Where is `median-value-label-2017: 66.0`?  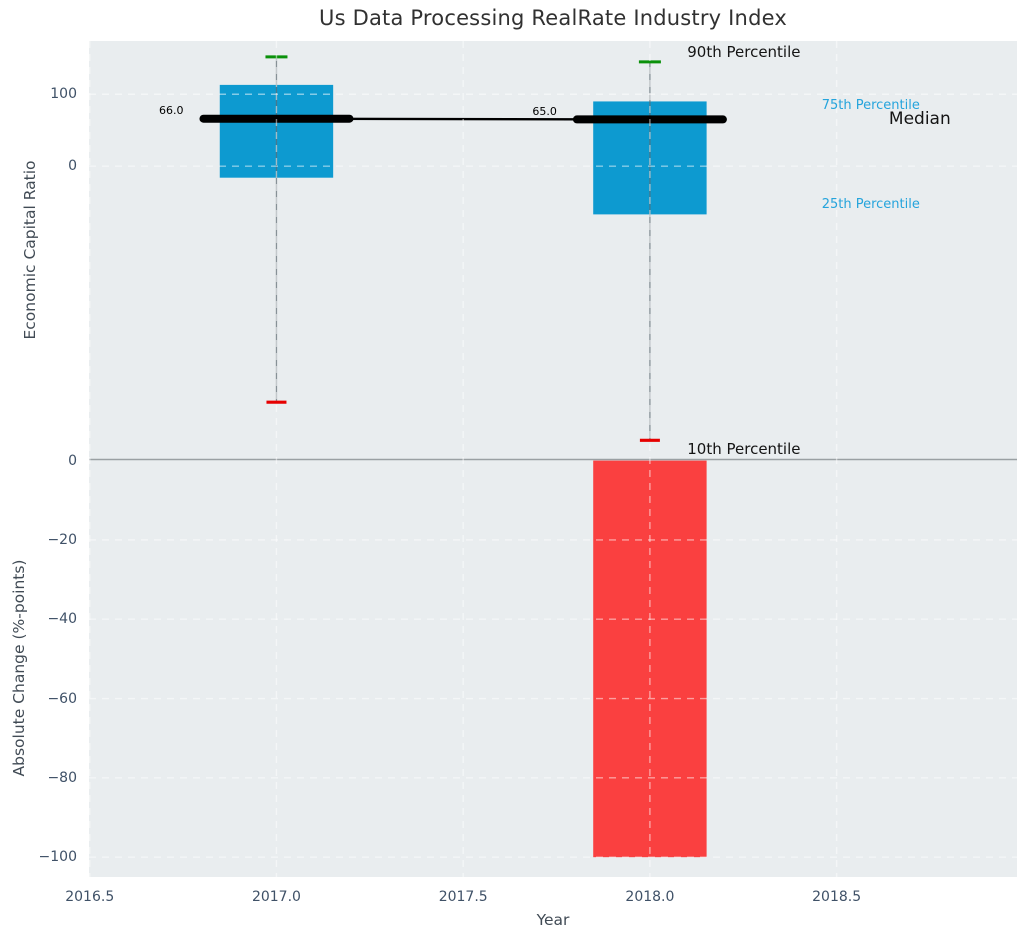 median-value-label-2017: 66.0 is located at coordinates (171, 111).